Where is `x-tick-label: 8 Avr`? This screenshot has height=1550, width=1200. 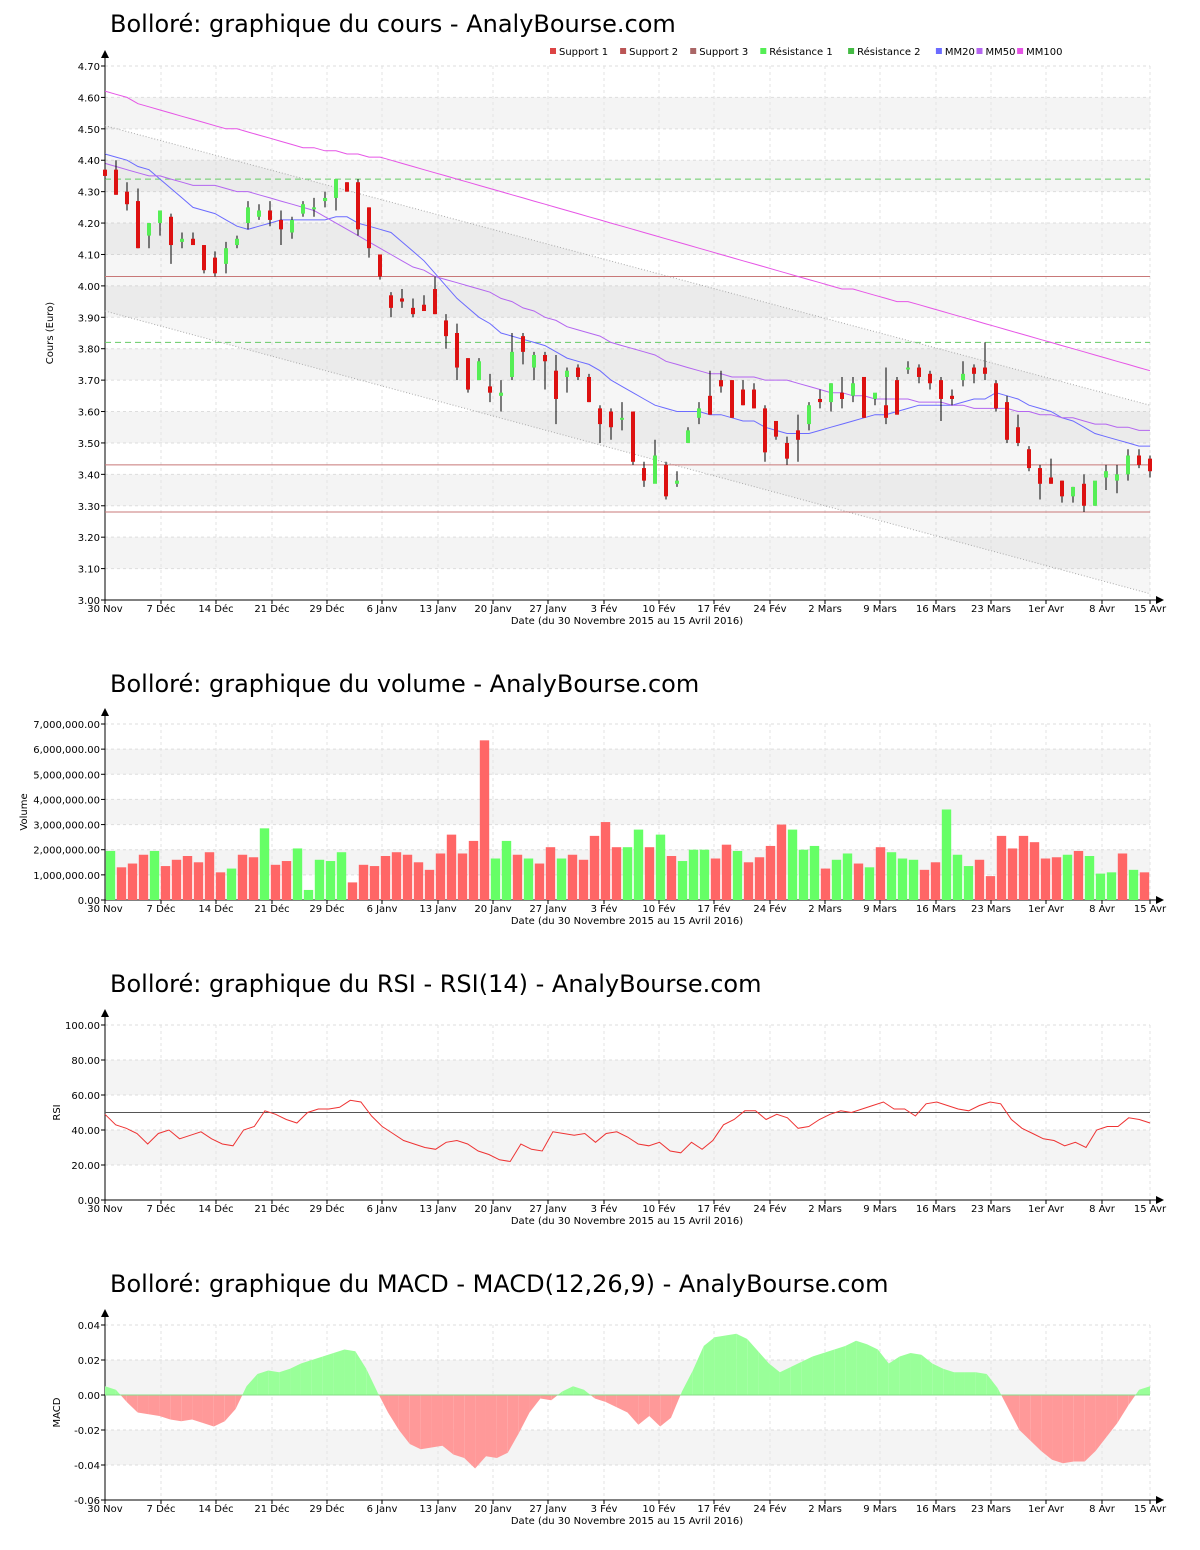
x-tick-label: 8 Avr is located at coordinates (1102, 909).